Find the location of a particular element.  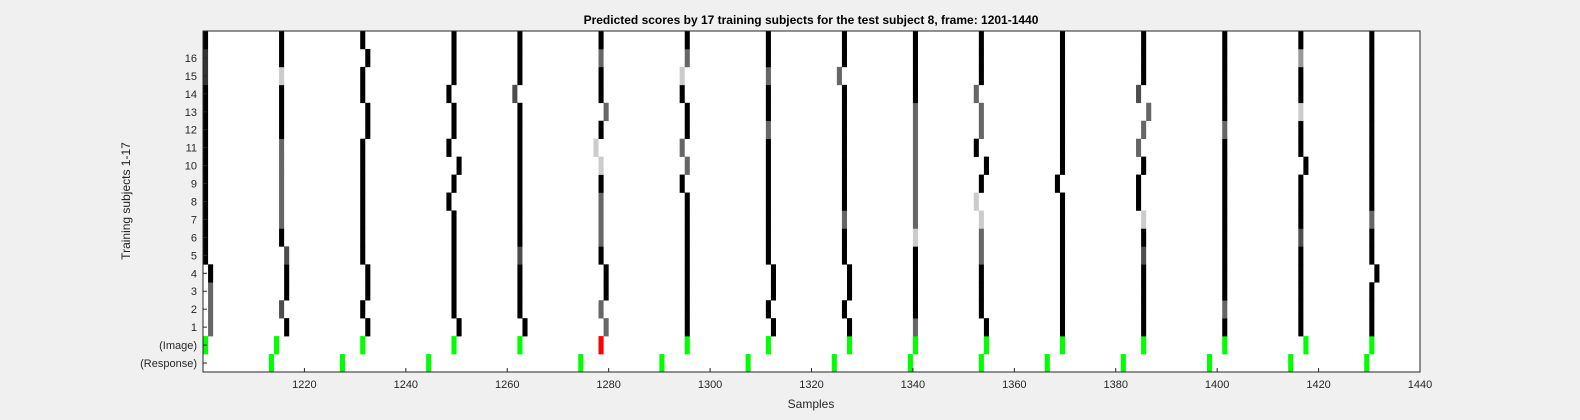

x-tick-label: 1440 is located at coordinates (1420, 385).